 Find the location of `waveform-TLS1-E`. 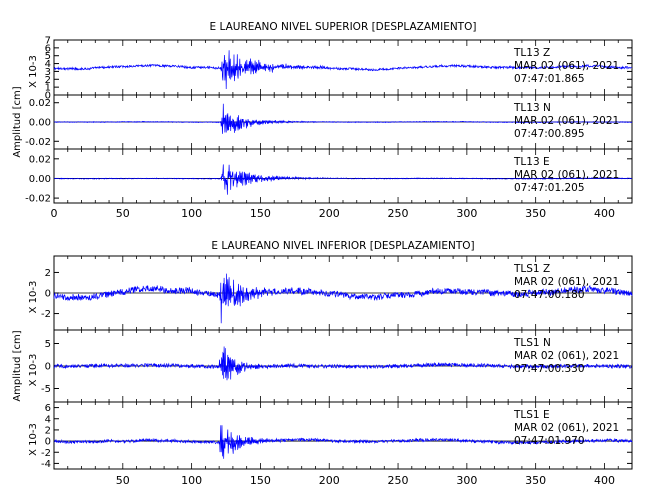

waveform-TLS1-E is located at coordinates (343, 442).